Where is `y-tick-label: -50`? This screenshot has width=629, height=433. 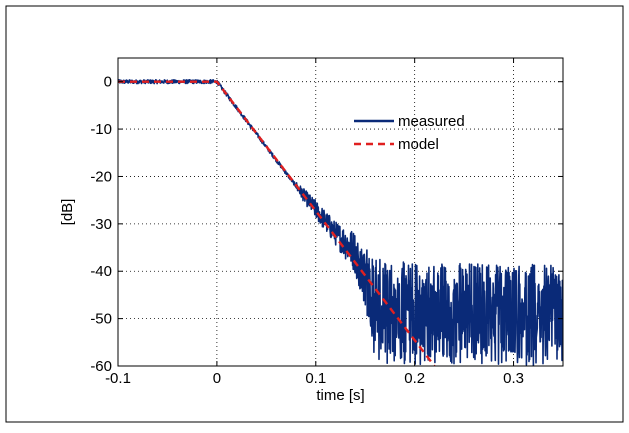 y-tick-label: -50 is located at coordinates (101, 319).